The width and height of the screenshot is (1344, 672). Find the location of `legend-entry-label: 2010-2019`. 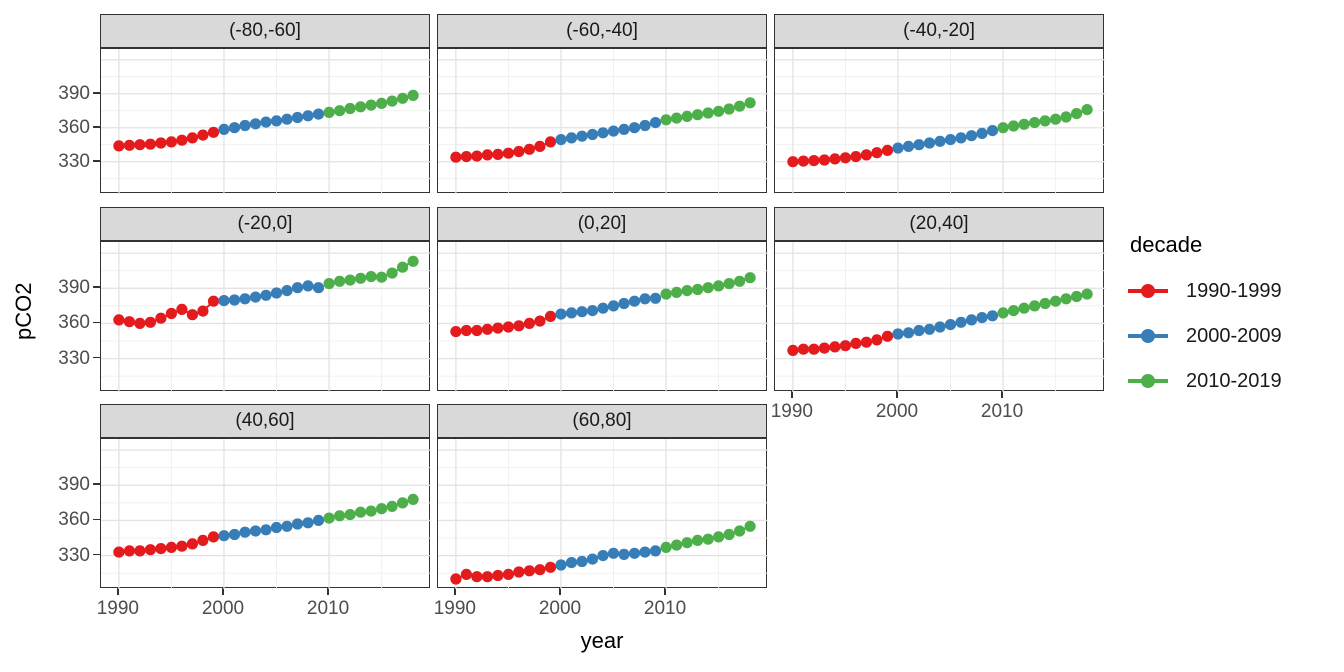

legend-entry-label: 2010-2019 is located at coordinates (1234, 380).